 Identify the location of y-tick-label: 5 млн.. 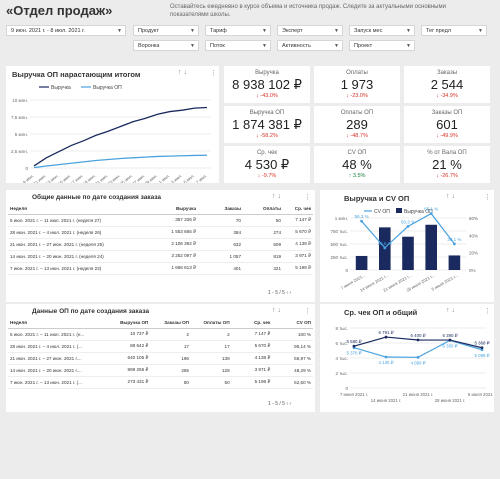
(21, 134).